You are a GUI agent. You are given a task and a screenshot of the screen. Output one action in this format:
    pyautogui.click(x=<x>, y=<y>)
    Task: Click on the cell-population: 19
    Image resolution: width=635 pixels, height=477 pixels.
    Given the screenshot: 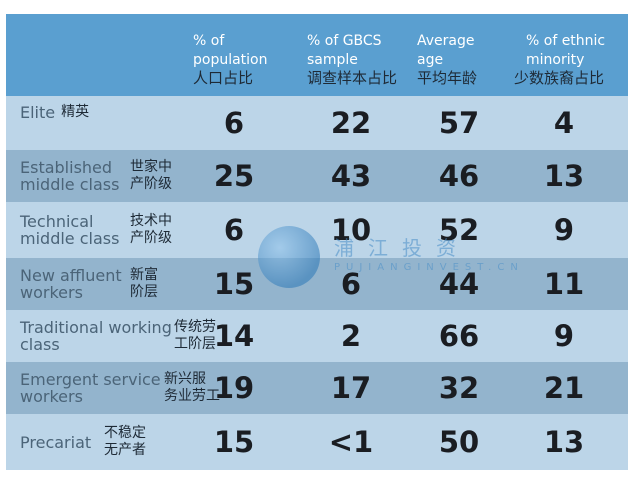 What is the action you would take?
    pyautogui.click(x=234, y=388)
    